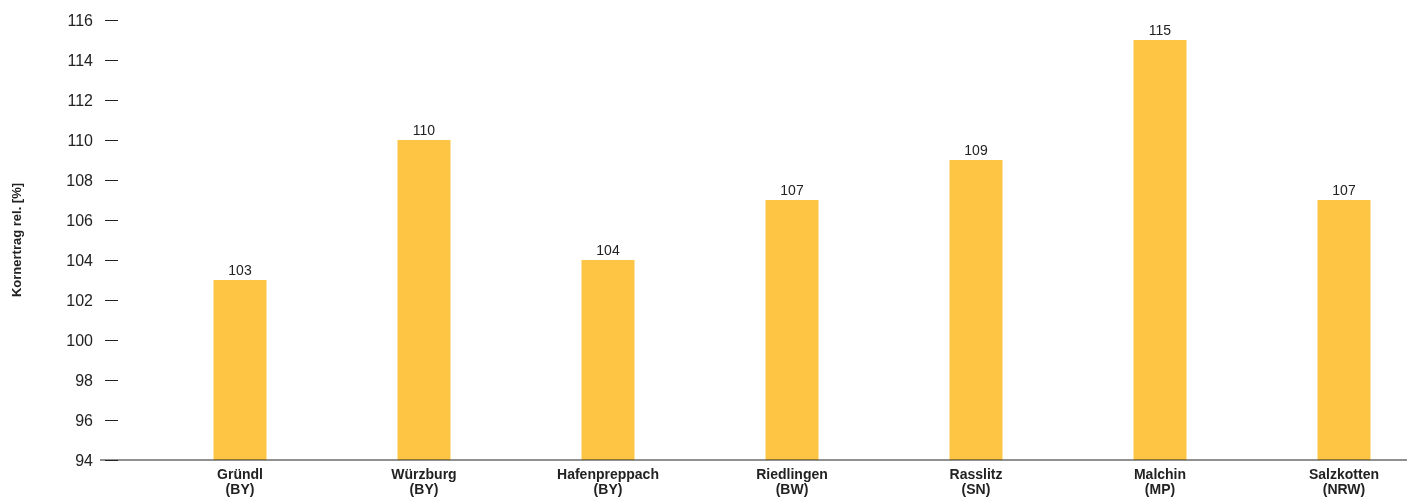 This screenshot has width=1407, height=501. I want to click on y-tick-label: 110, so click(80, 140).